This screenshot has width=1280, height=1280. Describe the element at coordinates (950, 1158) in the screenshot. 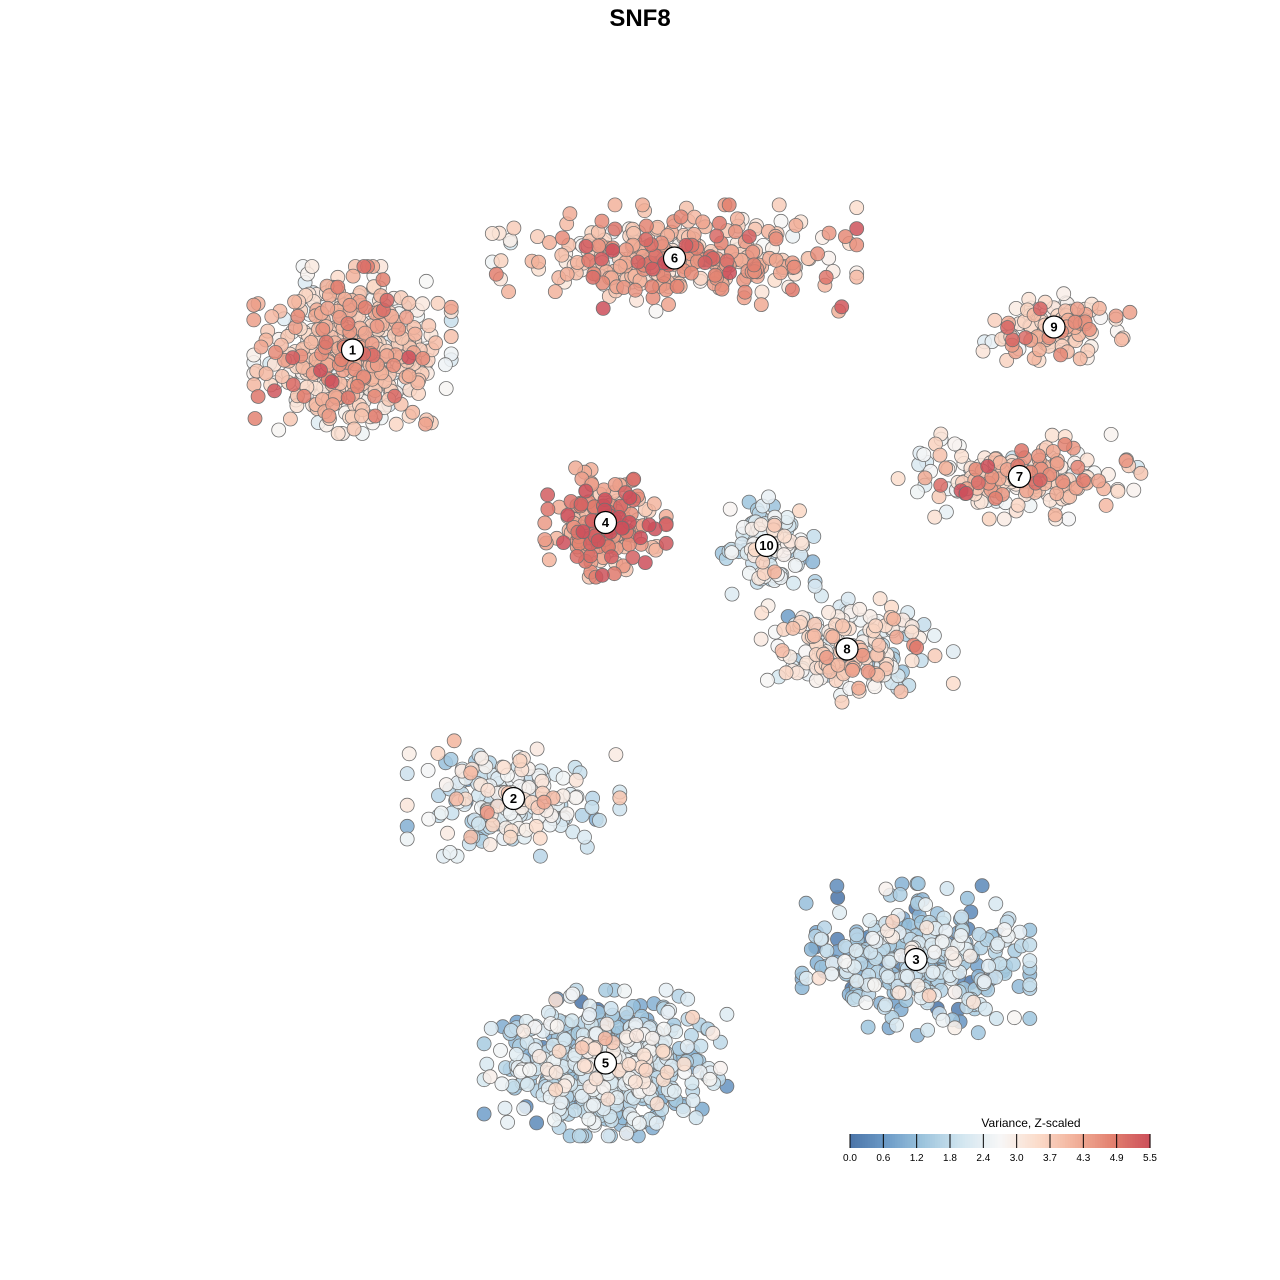

I see `legend-tick-label: 1.8` at that location.